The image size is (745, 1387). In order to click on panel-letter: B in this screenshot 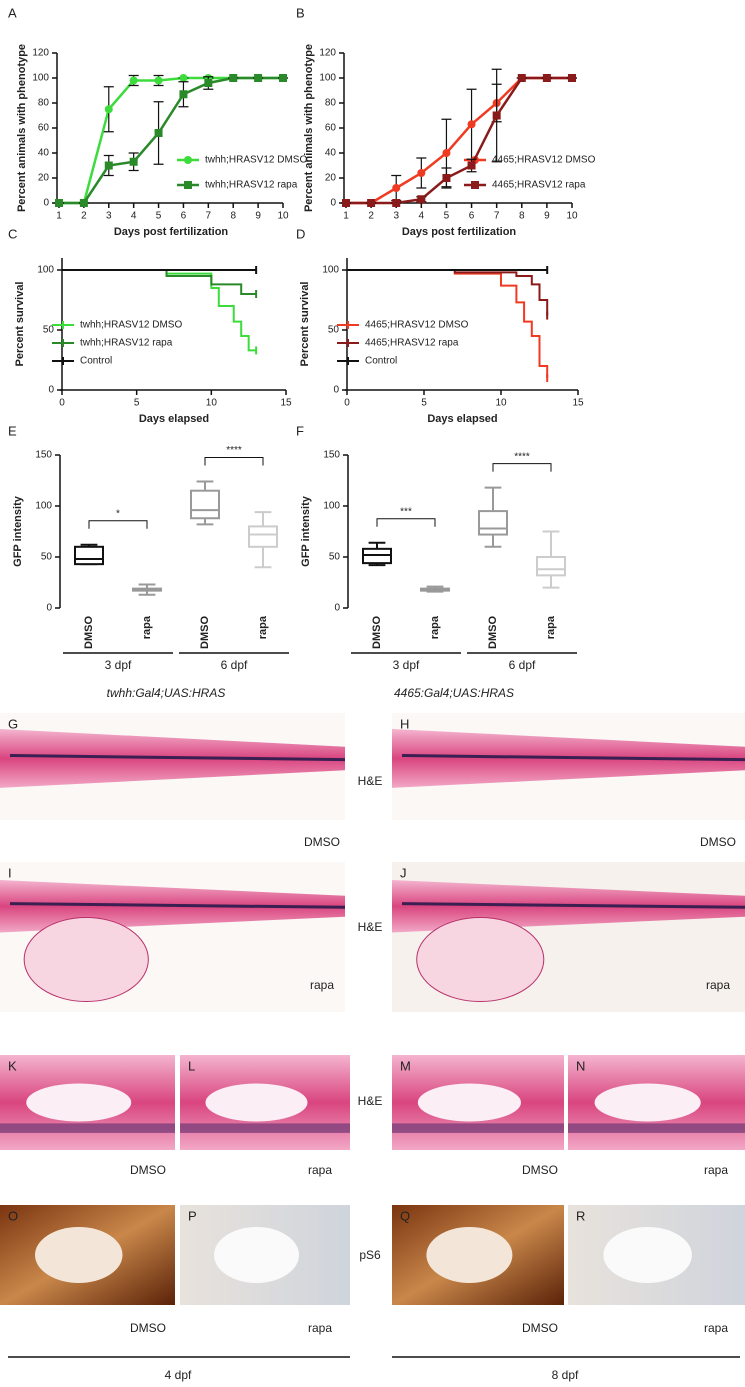, I will do `click(300, 12)`.